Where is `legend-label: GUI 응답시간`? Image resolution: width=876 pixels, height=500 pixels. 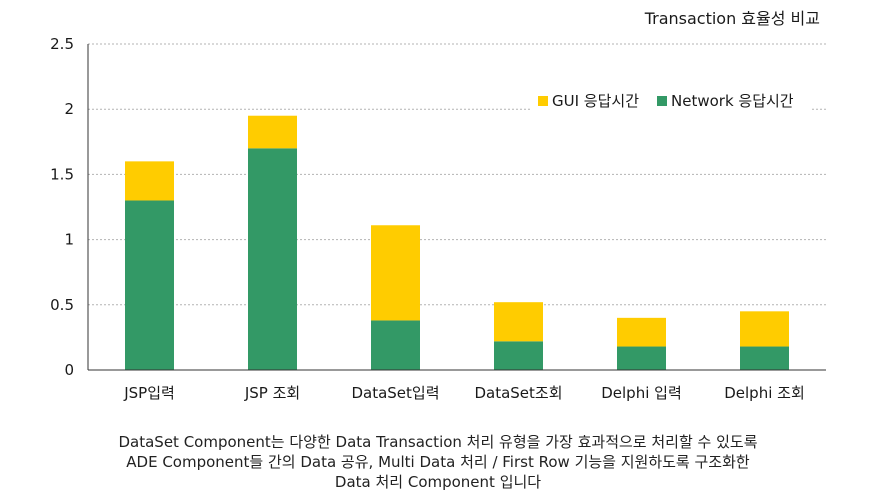 legend-label: GUI 응답시간 is located at coordinates (595, 101).